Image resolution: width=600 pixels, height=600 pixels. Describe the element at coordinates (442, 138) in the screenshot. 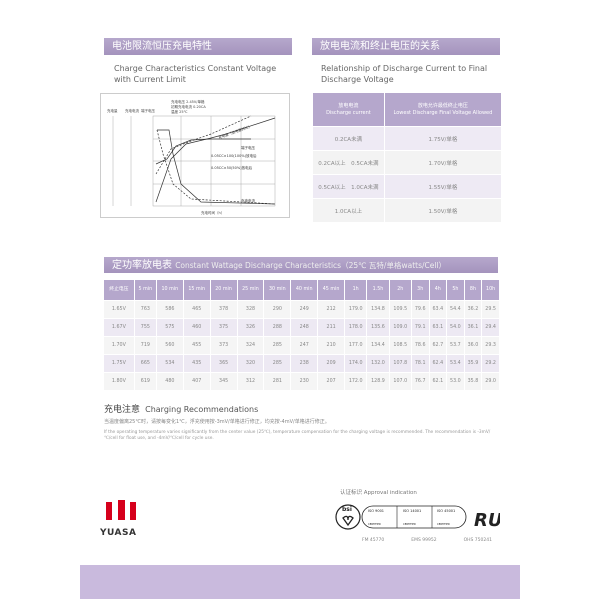

I see `final-voltage-cell: 1.75V/单格` at that location.